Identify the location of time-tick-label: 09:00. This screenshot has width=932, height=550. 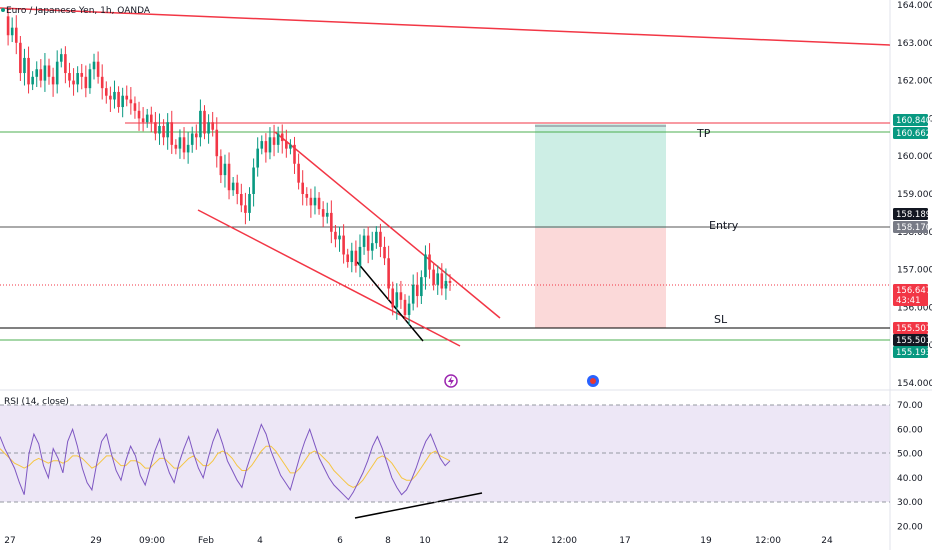
(152, 541).